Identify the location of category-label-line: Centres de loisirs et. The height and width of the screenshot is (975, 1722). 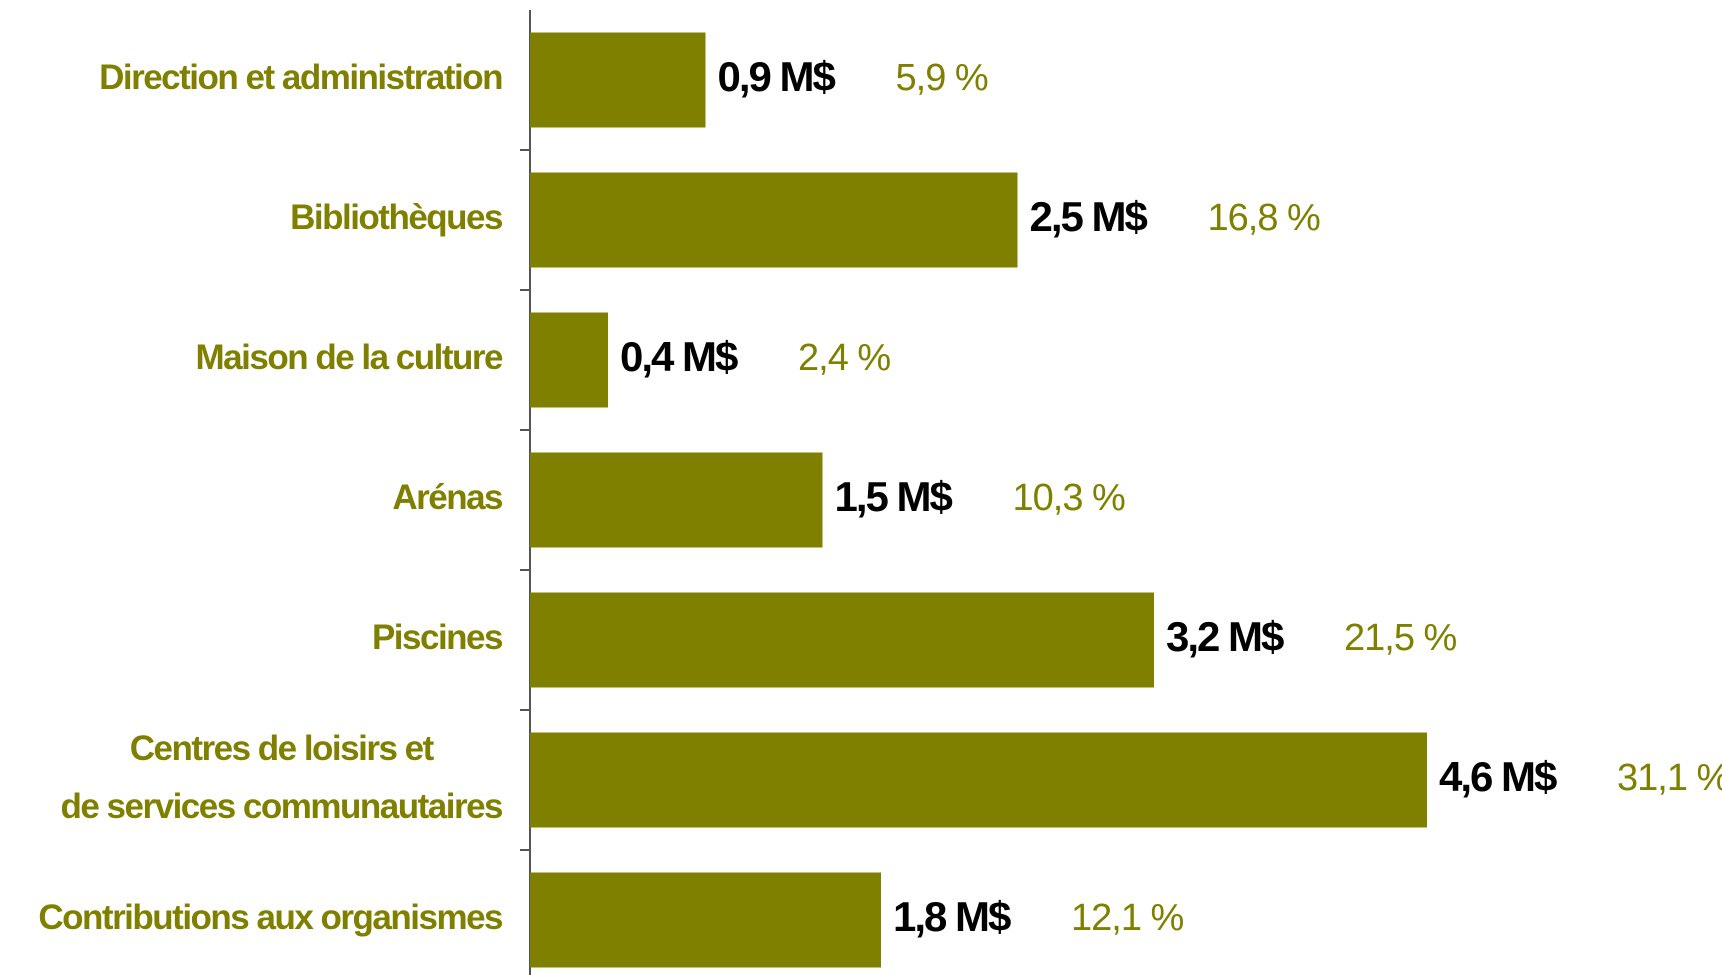
(282, 748).